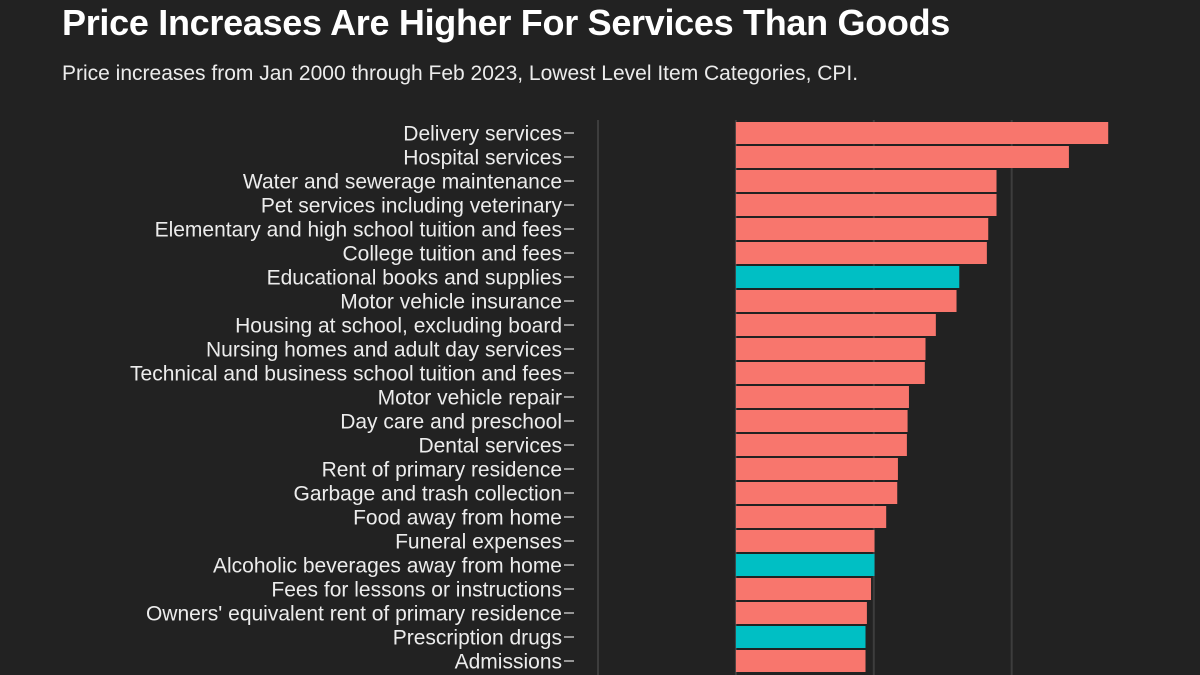 Image resolution: width=1200 pixels, height=675 pixels. I want to click on category-label-8: Housing at school, excluding board, so click(398, 326).